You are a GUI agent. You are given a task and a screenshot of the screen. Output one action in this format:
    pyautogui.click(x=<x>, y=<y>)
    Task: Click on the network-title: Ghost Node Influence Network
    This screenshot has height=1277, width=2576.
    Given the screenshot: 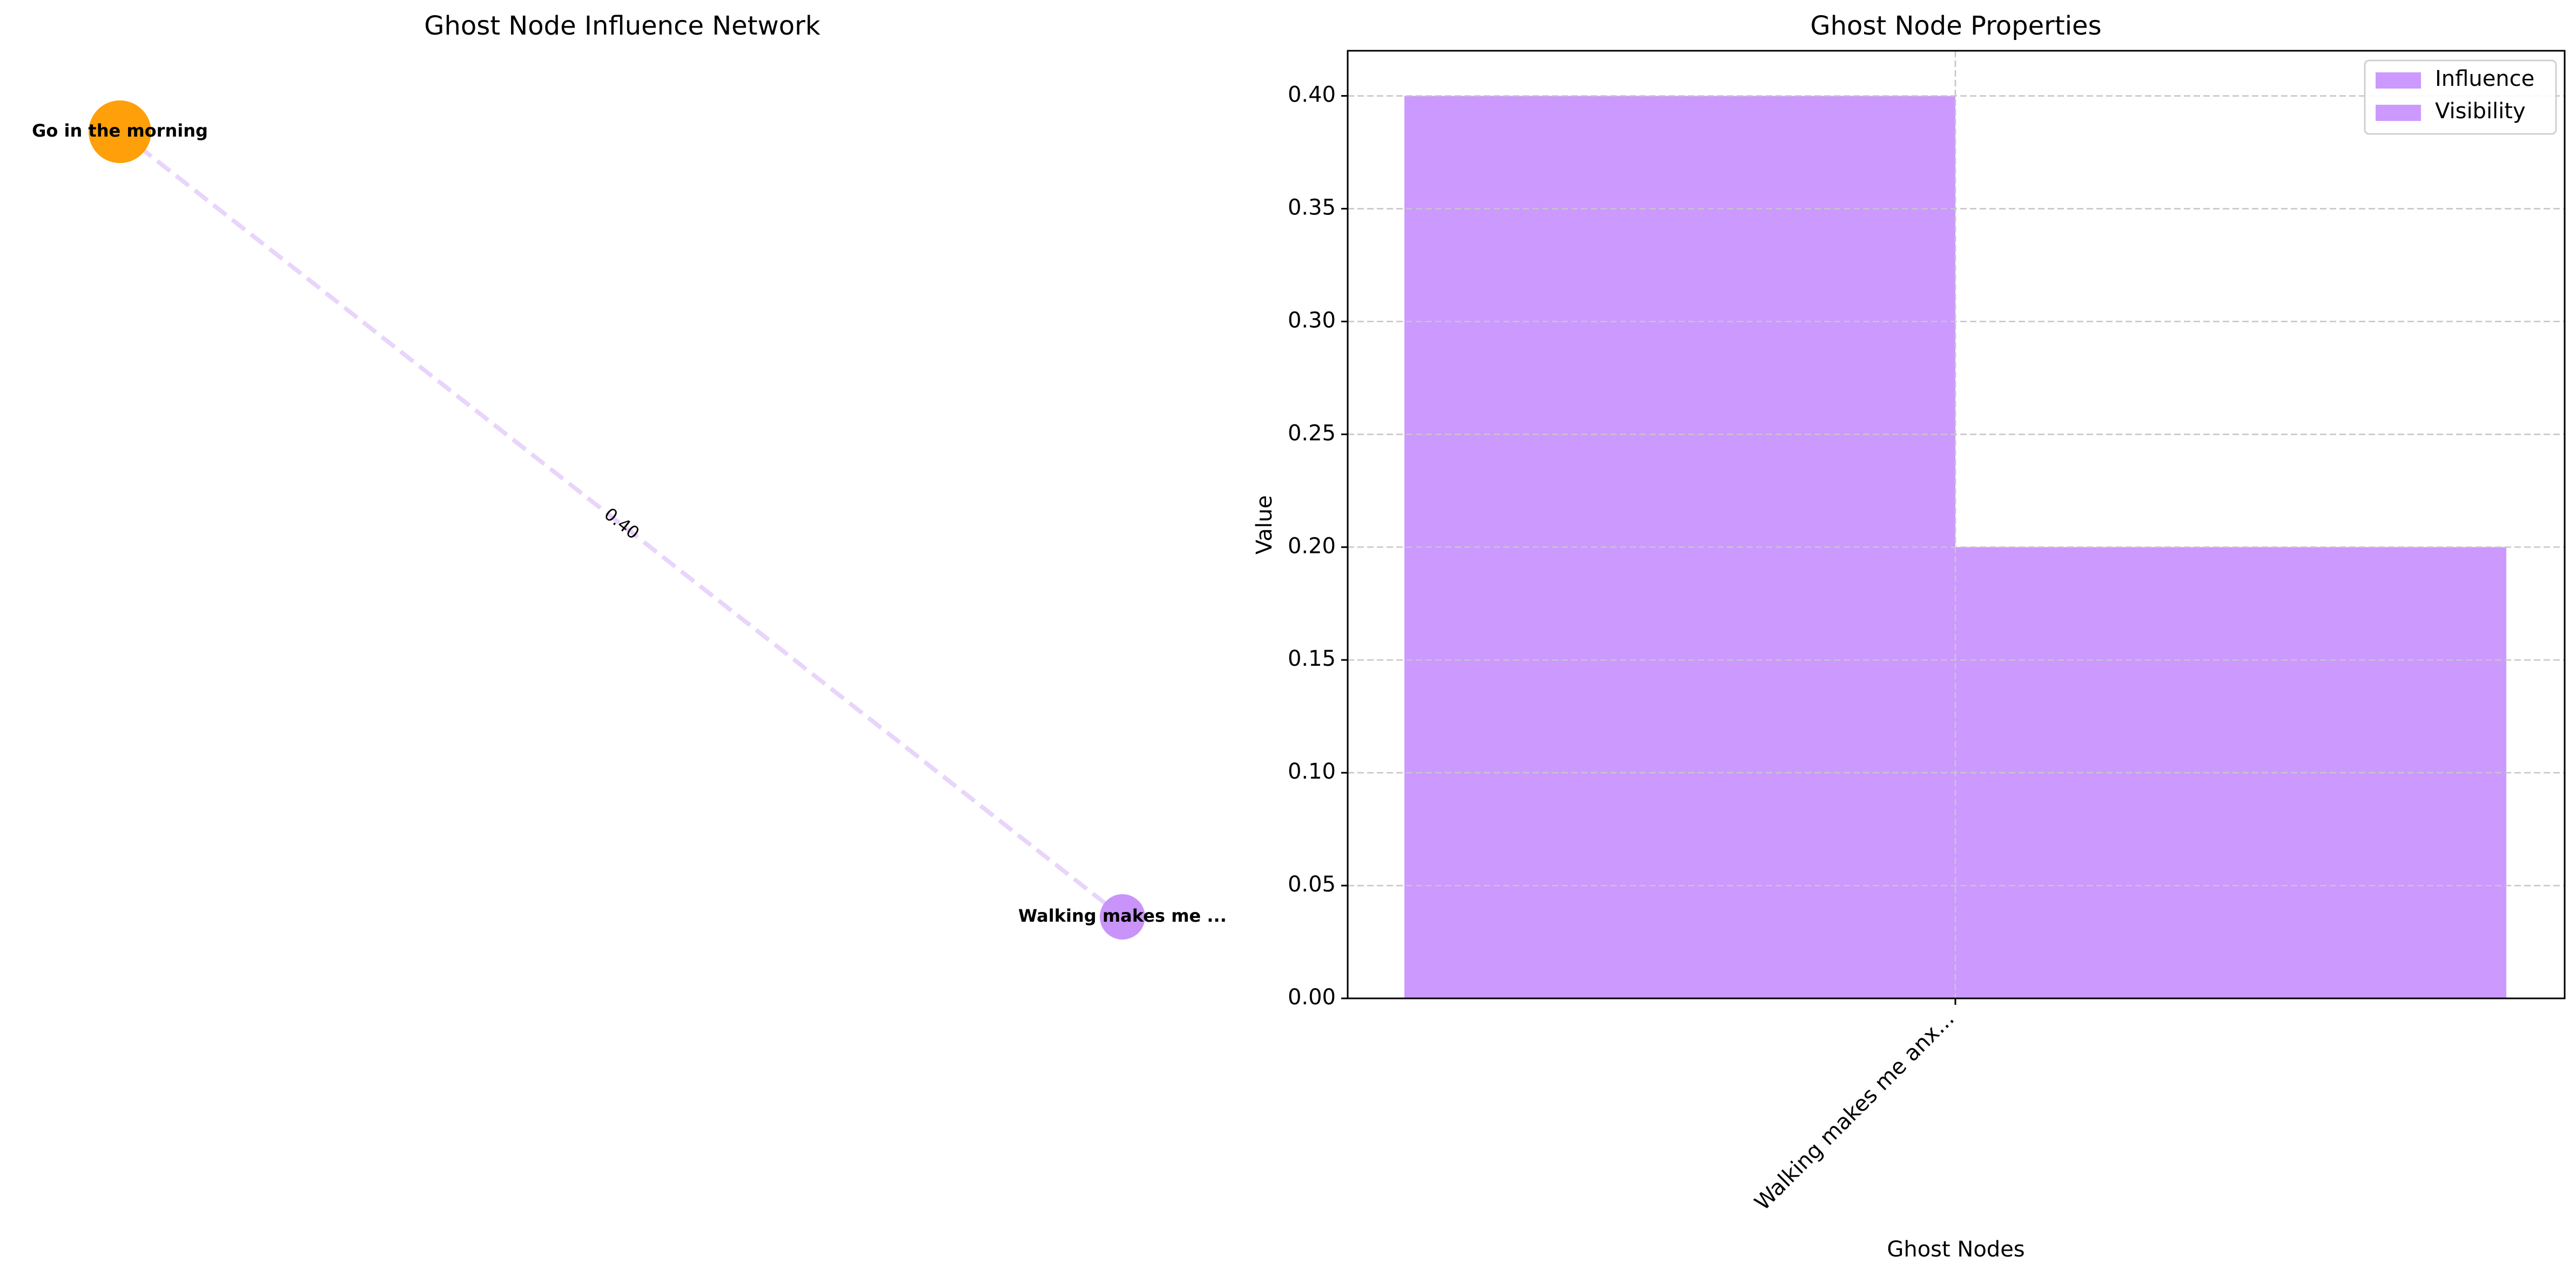 What is the action you would take?
    pyautogui.click(x=622, y=26)
    